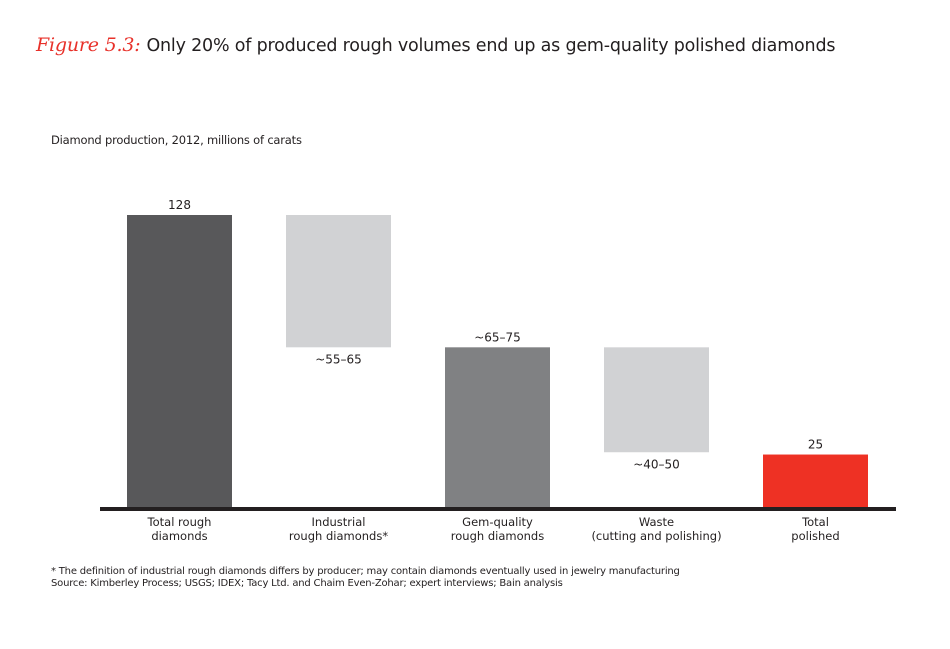  I want to click on category-label-1: Total rough diamonds, so click(179, 529).